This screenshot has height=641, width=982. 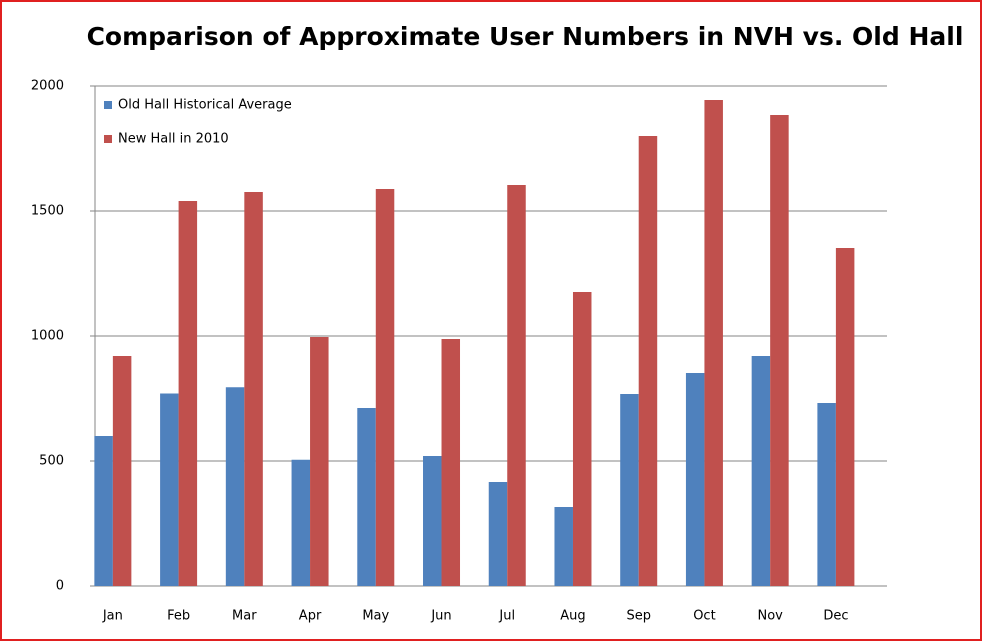 I want to click on x-tick-label: Feb, so click(x=178, y=616).